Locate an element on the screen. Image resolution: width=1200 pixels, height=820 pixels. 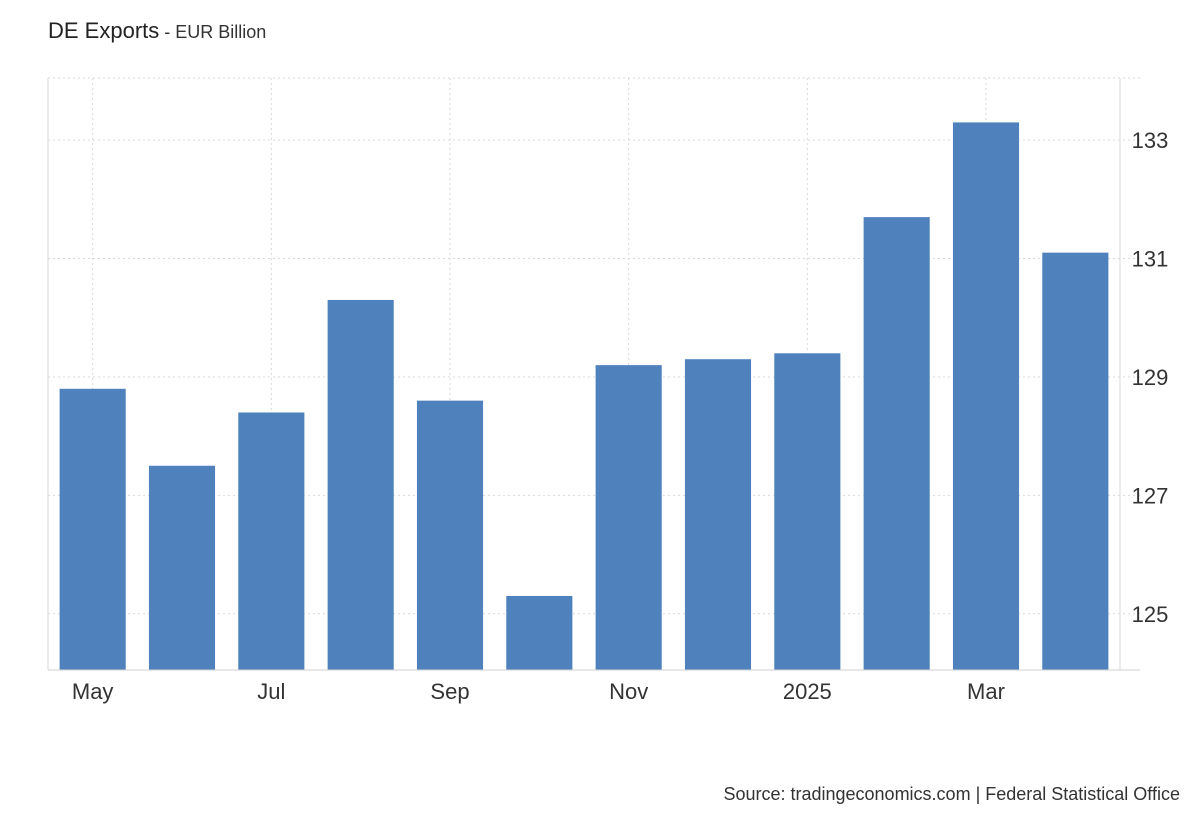
x-tick-label: Nov is located at coordinates (628, 691).